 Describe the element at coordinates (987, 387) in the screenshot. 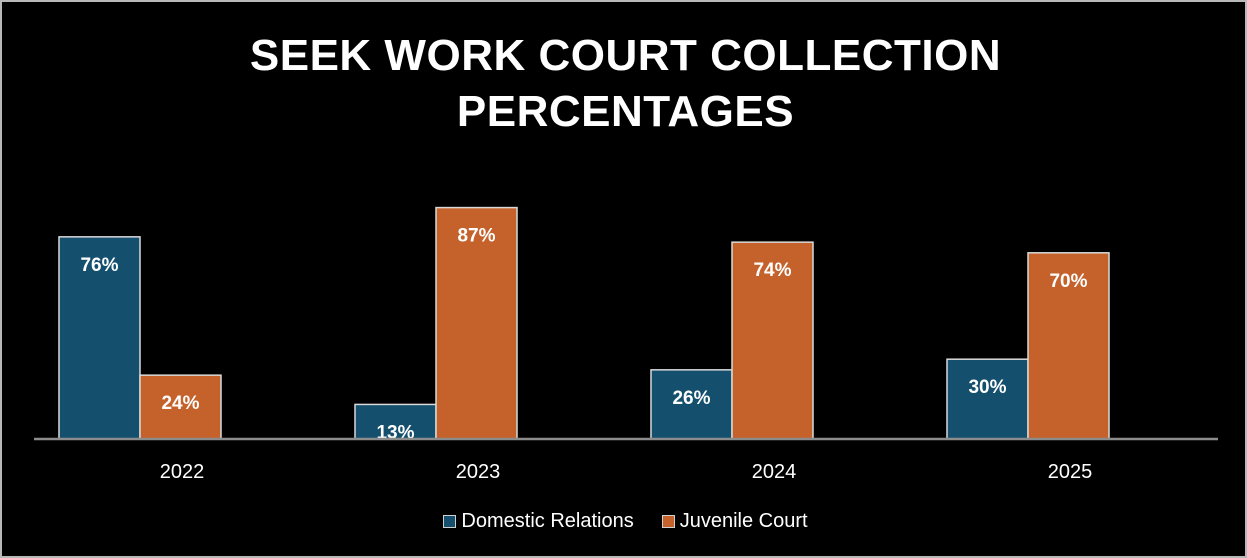

I see `data-label-domestic-relations-2025: 30%` at that location.